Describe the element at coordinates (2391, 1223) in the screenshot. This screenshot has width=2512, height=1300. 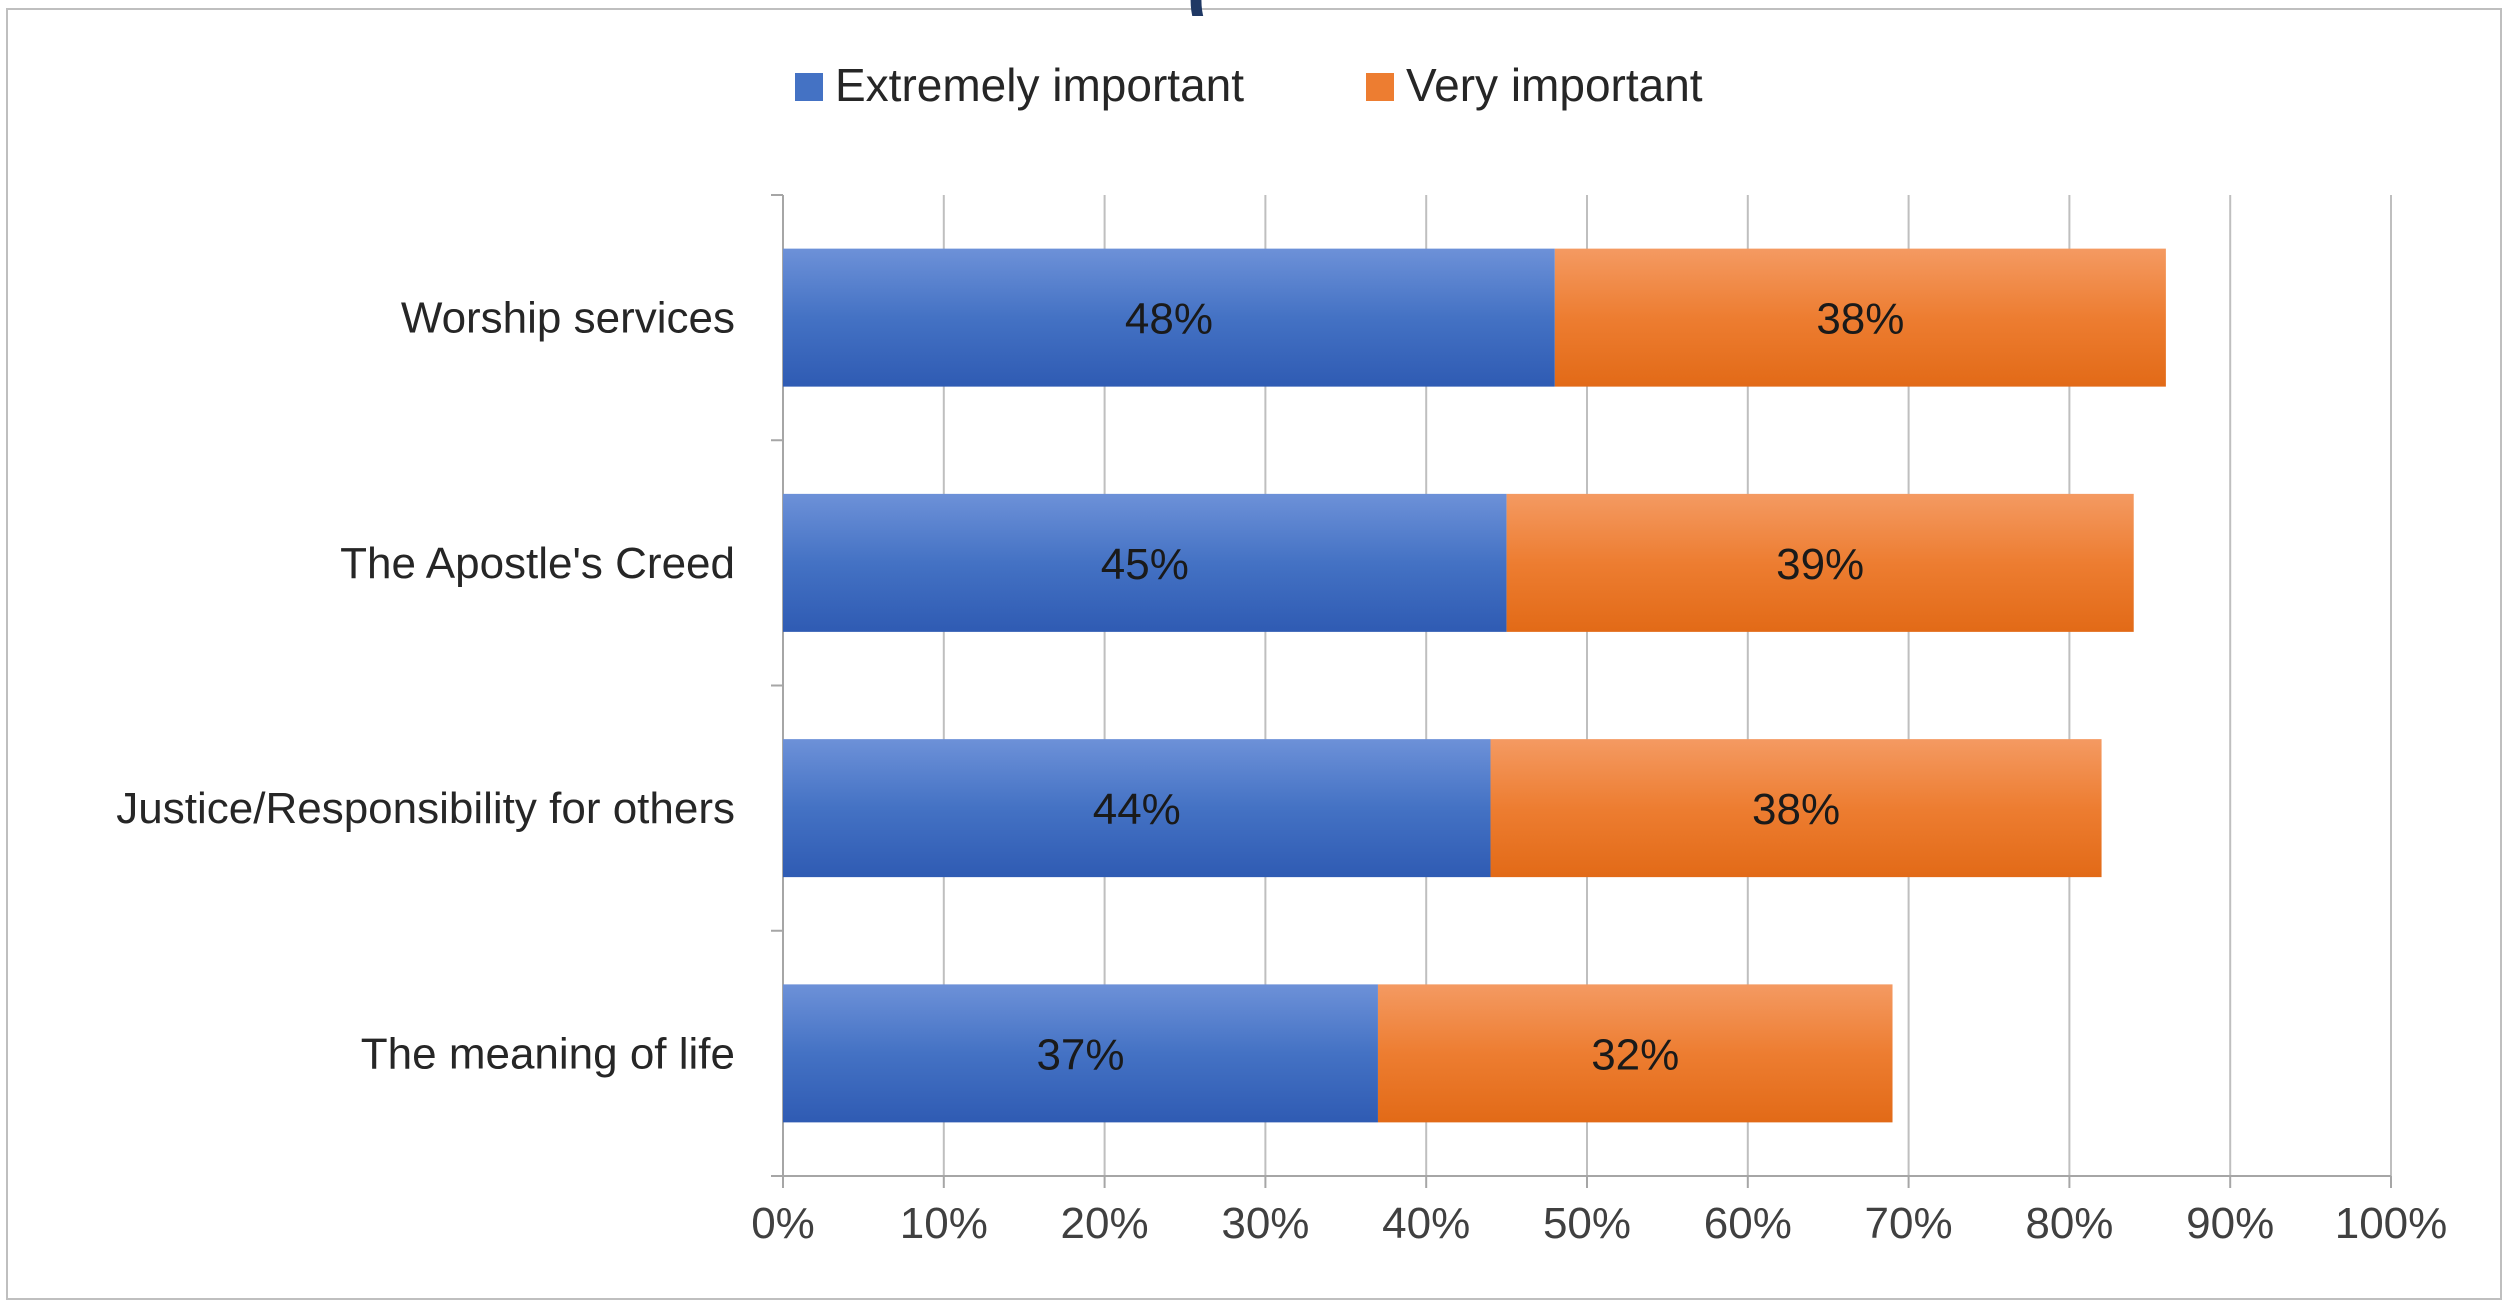
I see `x-tick-label: 100%` at that location.